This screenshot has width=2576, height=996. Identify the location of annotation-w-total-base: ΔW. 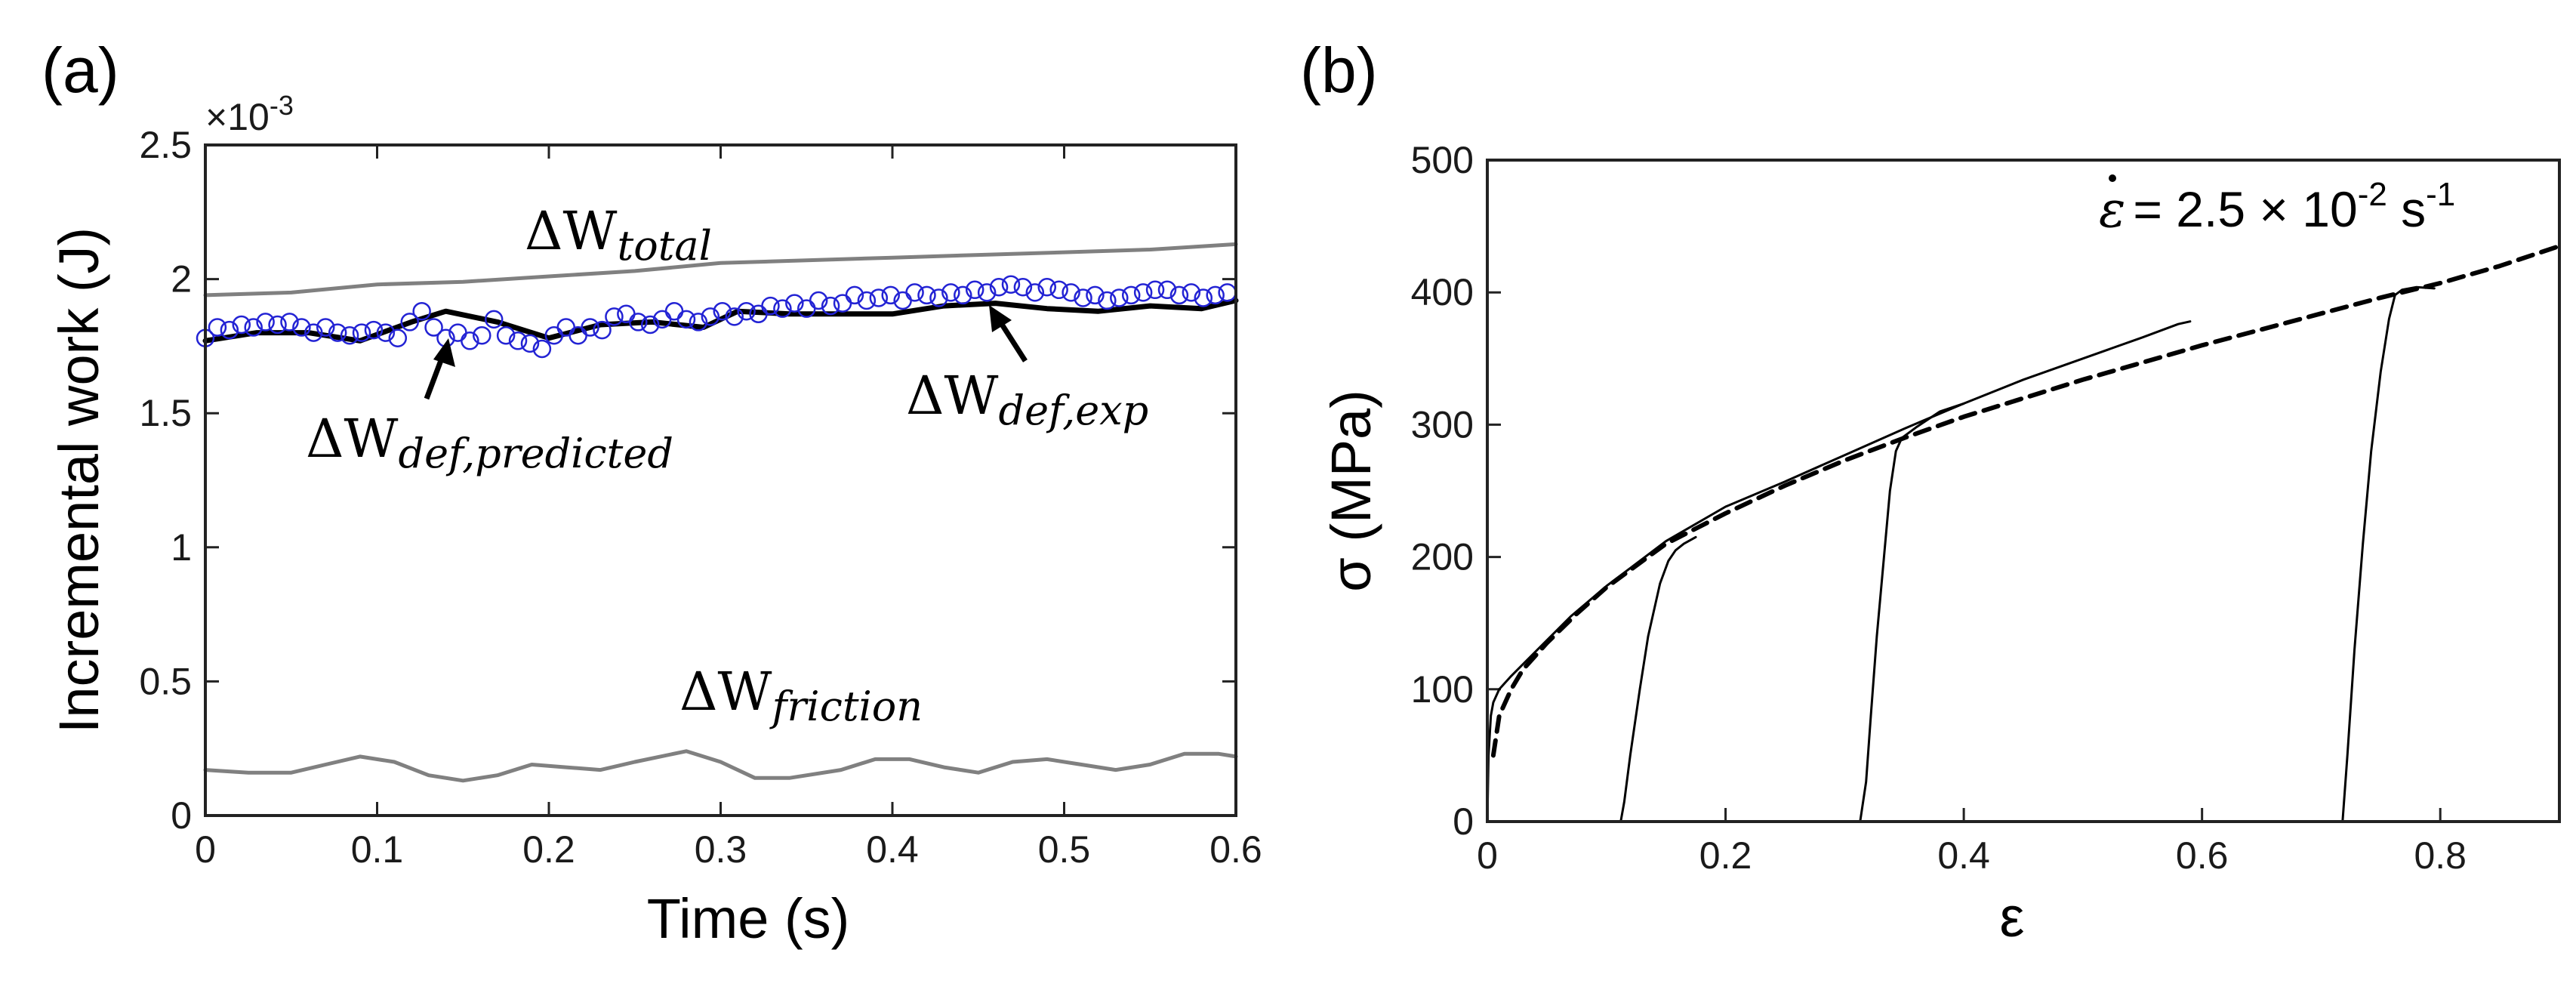
(571, 231).